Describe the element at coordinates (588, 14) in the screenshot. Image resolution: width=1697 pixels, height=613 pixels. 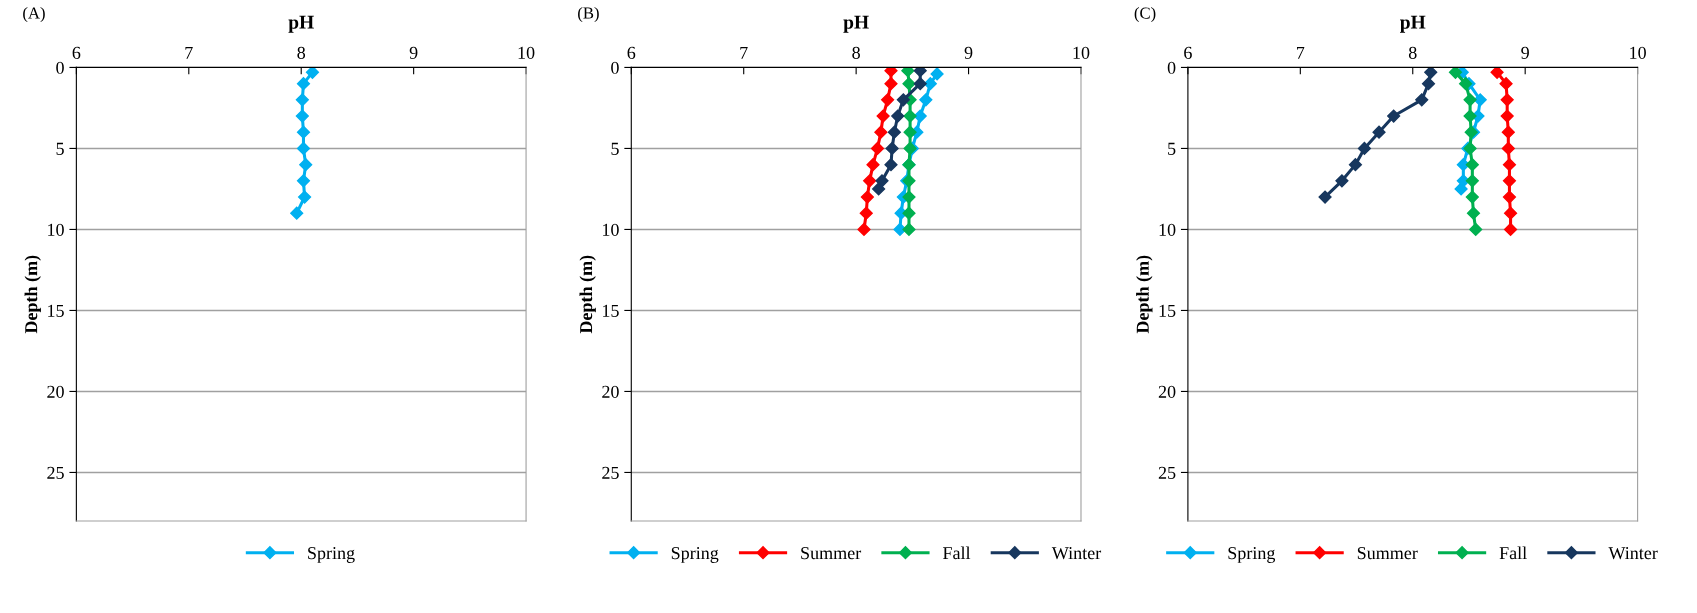
I see `text: (B)` at that location.